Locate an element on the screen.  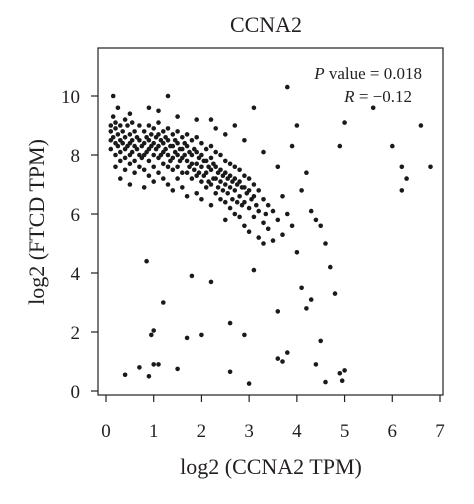
x-tick-label: 3 is located at coordinates (249, 431).